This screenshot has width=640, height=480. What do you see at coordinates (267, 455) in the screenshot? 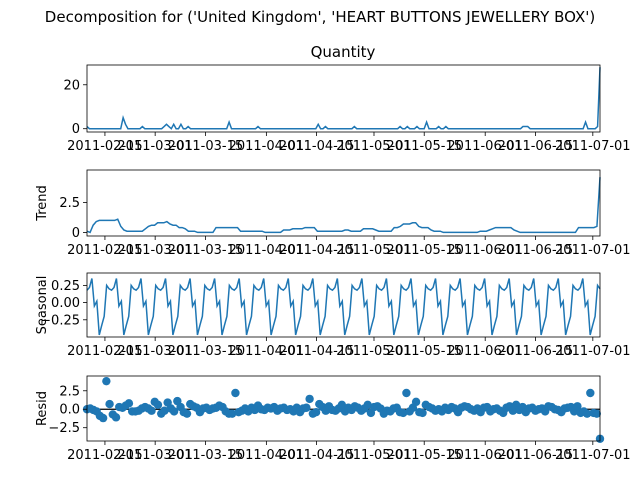
I see `resid-xtick-label: 2011-04-01` at bounding box center [267, 455].